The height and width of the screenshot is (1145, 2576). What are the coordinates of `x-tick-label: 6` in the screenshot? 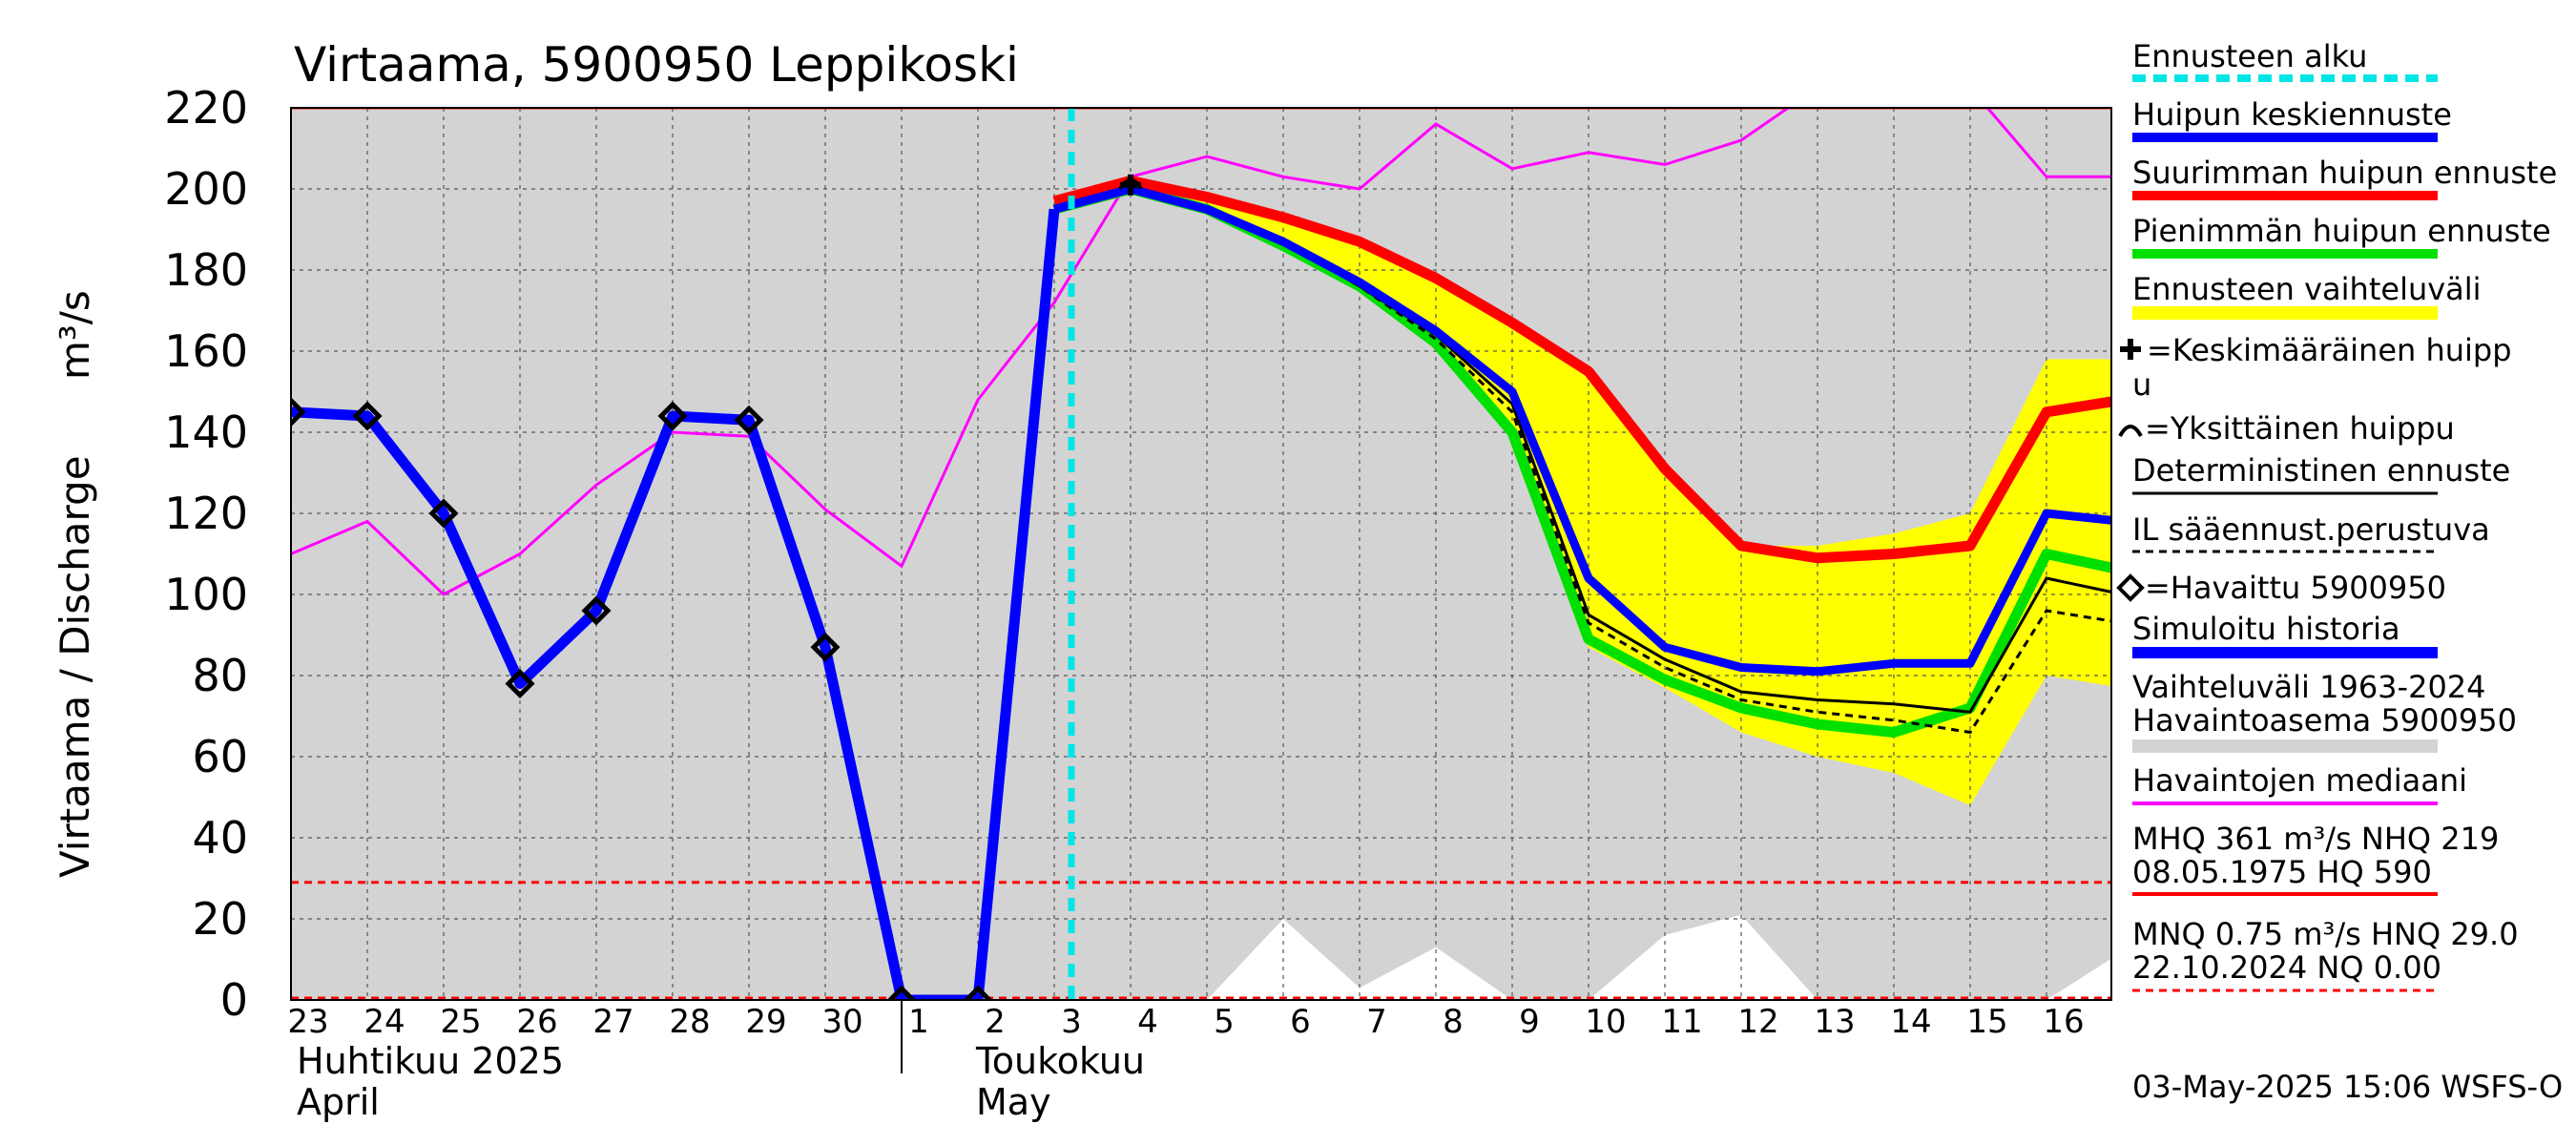 It's located at (1300, 1022).